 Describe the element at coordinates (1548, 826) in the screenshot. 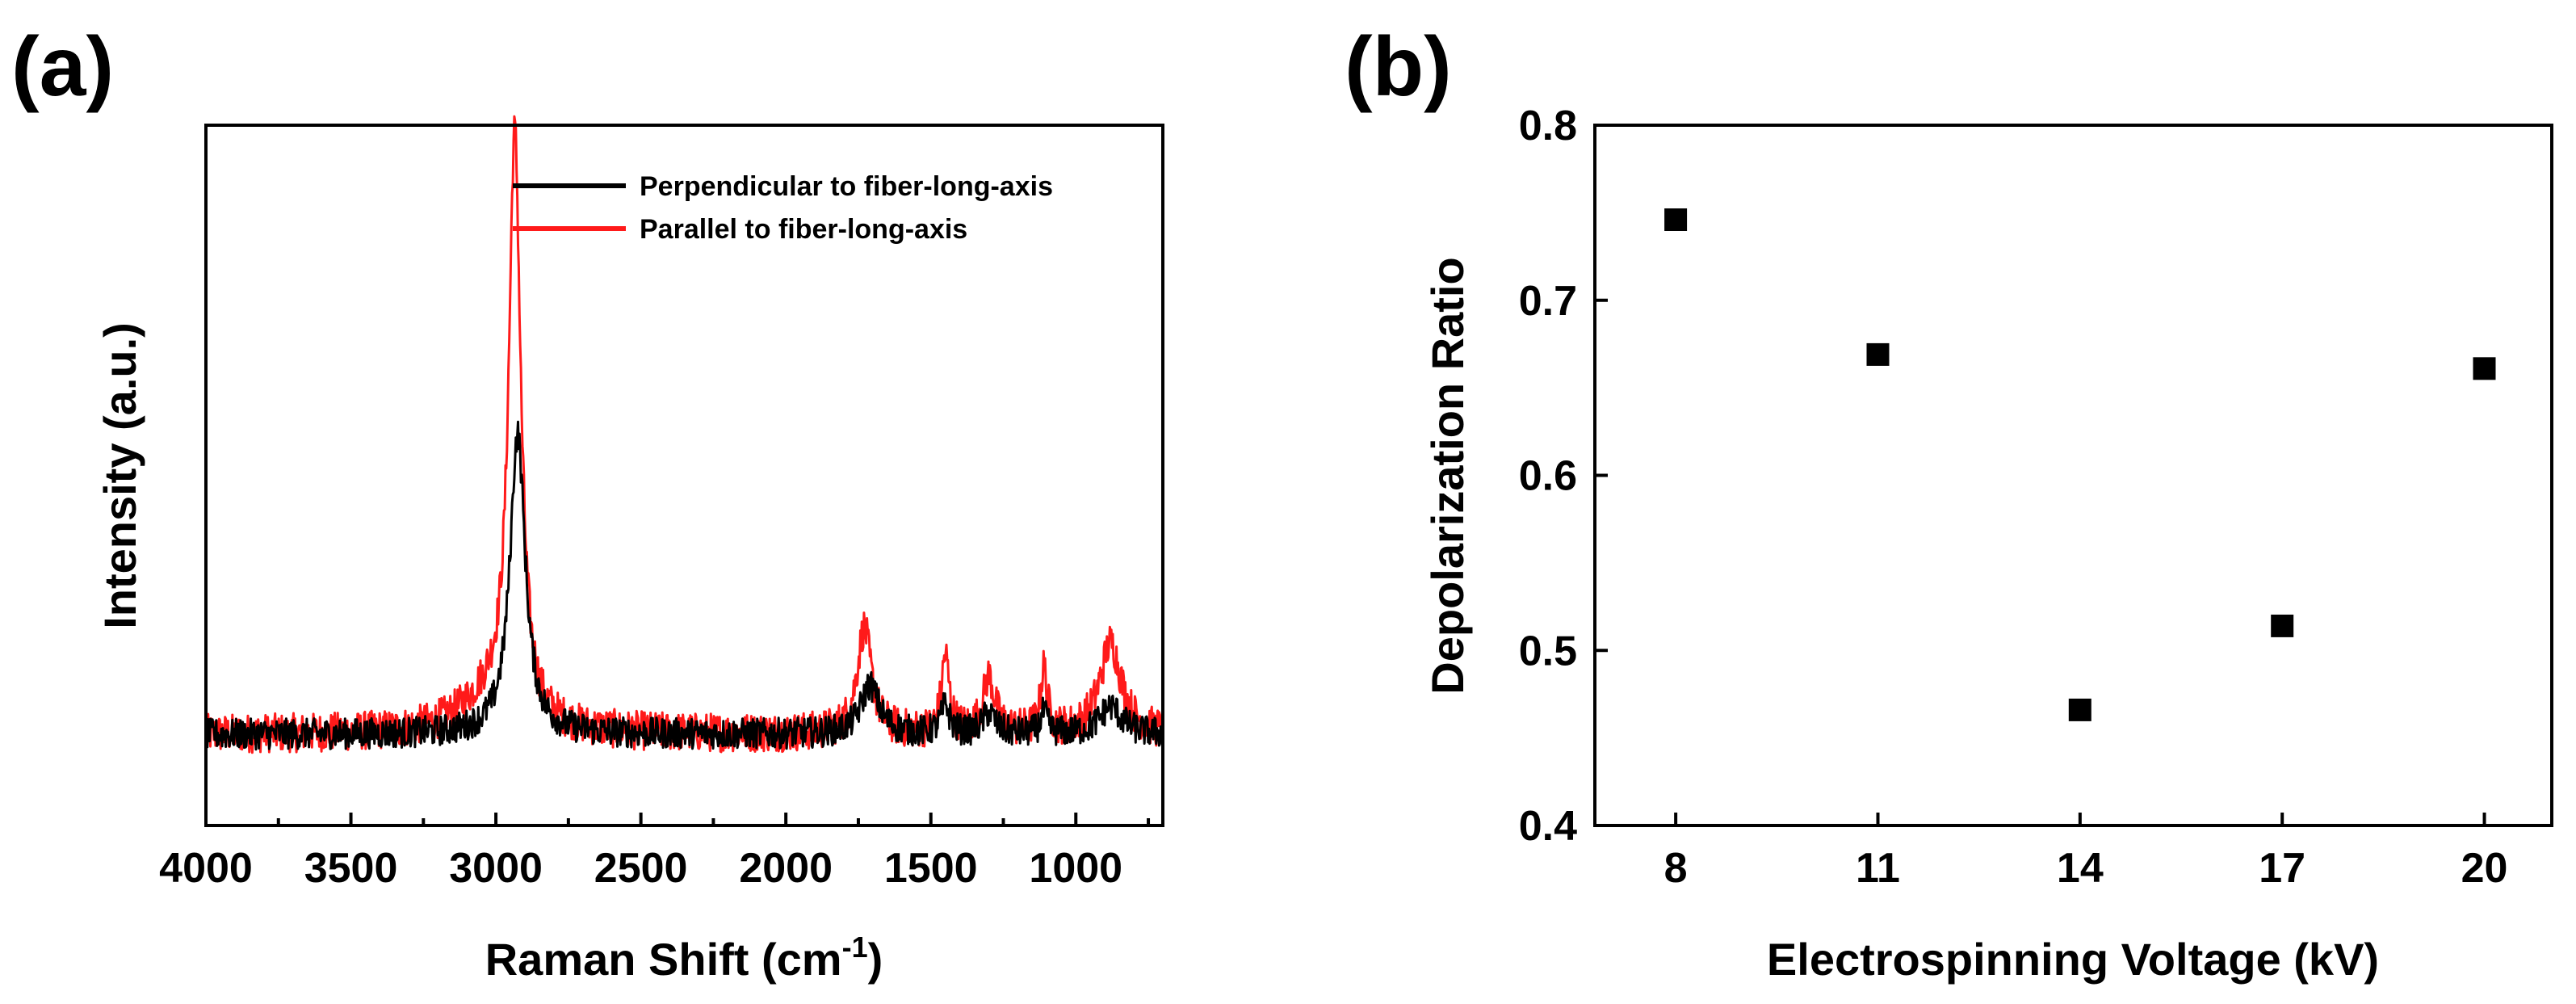

I see `depolarization-y-tick-label: 0.4` at that location.